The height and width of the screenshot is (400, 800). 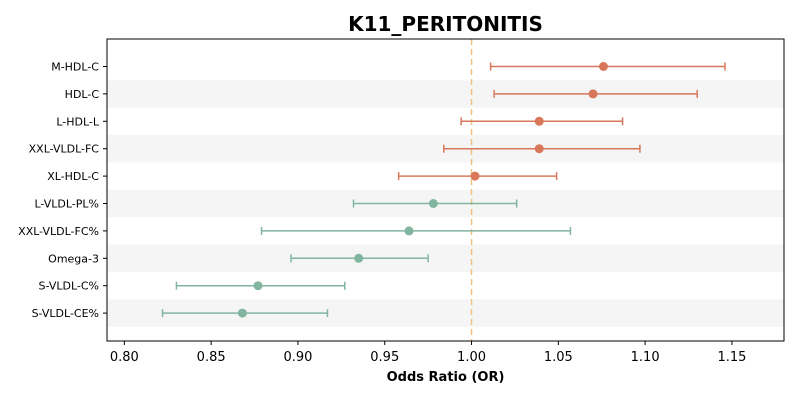 I want to click on y-tick-label: XL-HDL-C, so click(x=73, y=176).